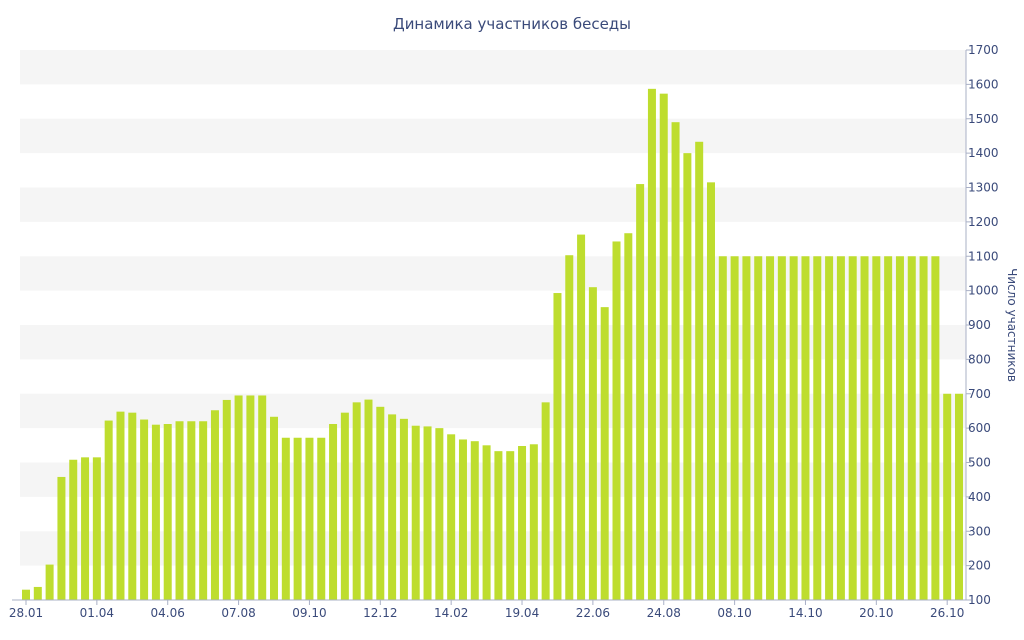 This screenshot has height=640, width=1024. I want to click on x-tick-label: 14.10, so click(805, 613).